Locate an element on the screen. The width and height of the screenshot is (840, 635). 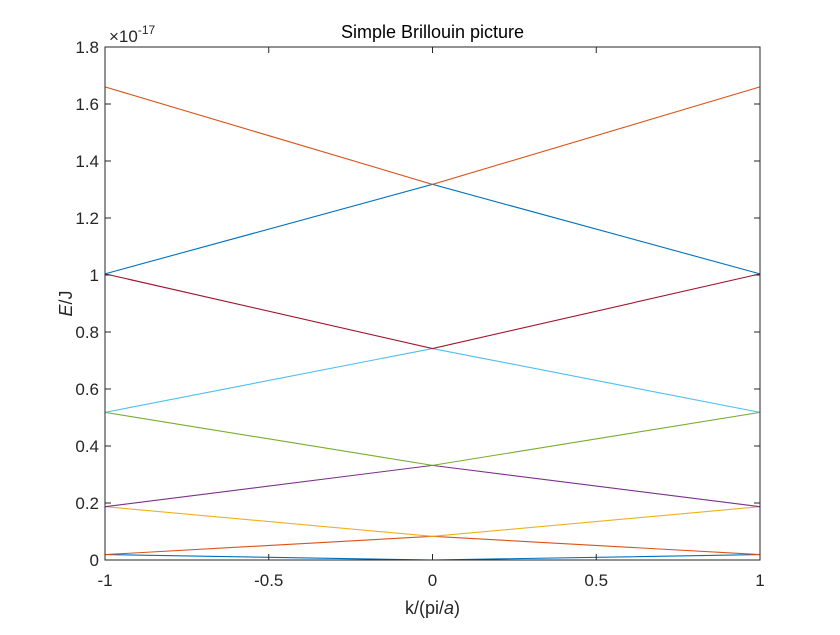
x-axis-label: k/(pi/a) is located at coordinates (432, 608).